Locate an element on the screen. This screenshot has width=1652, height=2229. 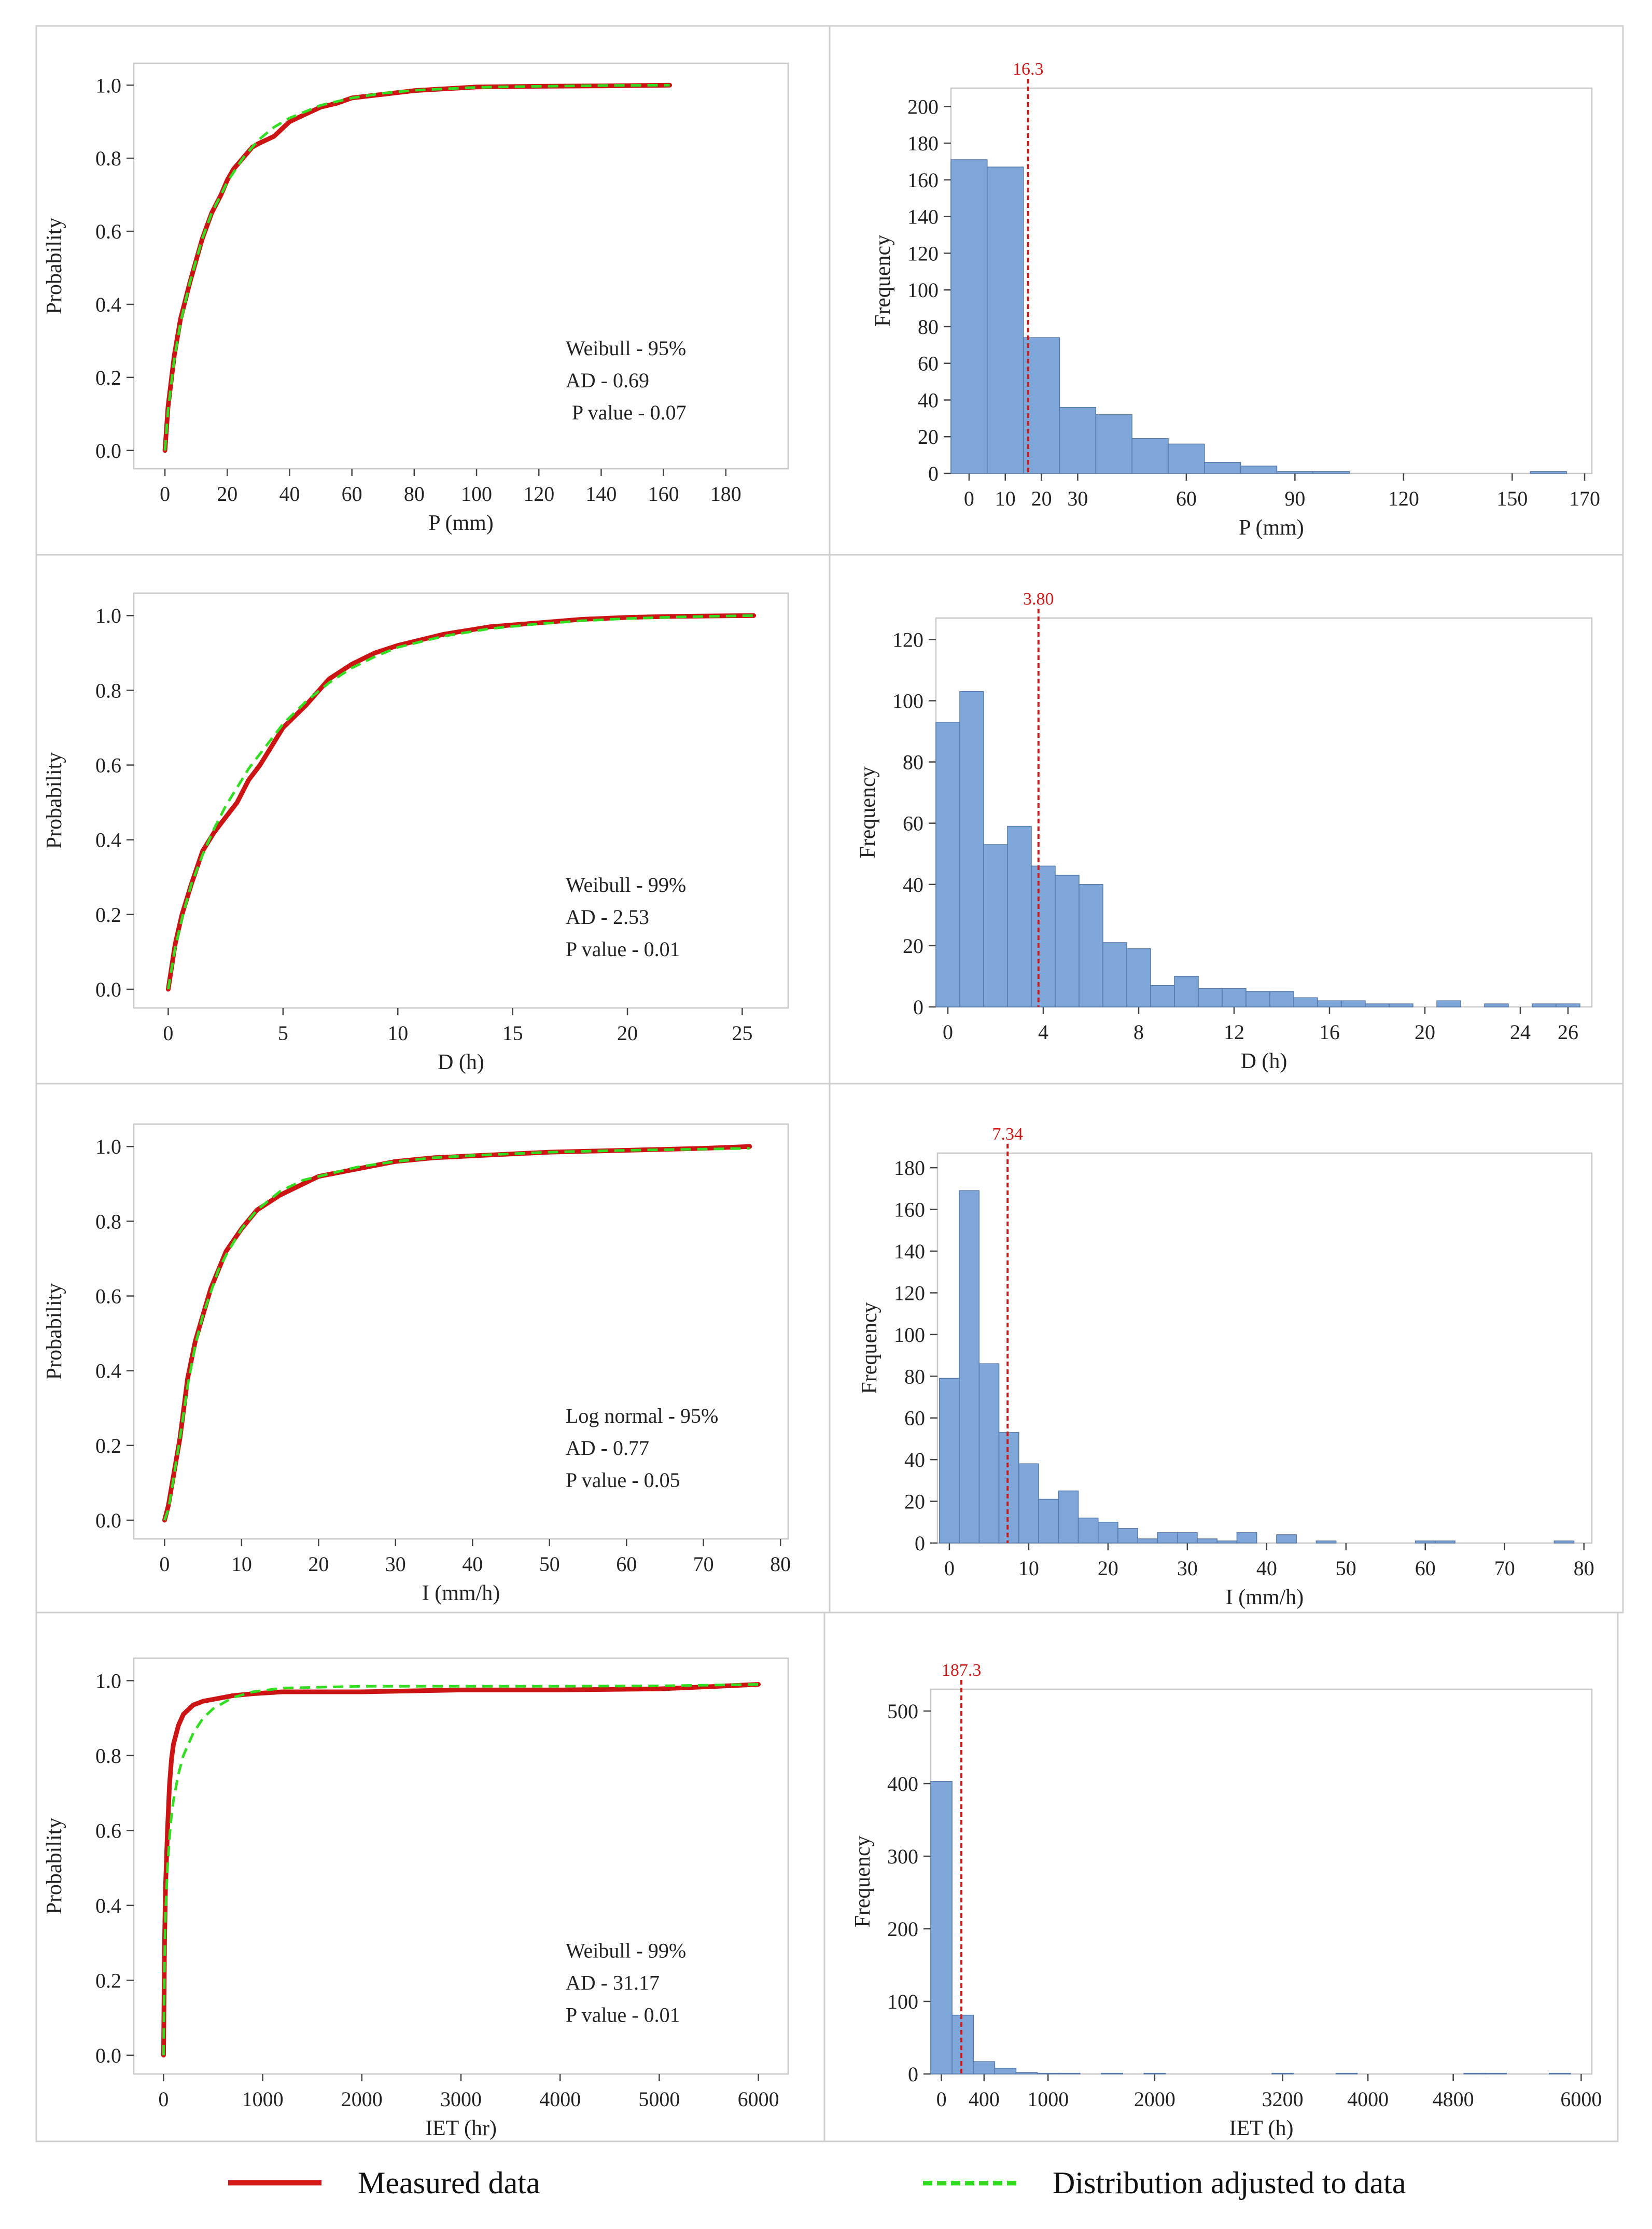
hist-i-ytick-label-0: 0 is located at coordinates (920, 1543).